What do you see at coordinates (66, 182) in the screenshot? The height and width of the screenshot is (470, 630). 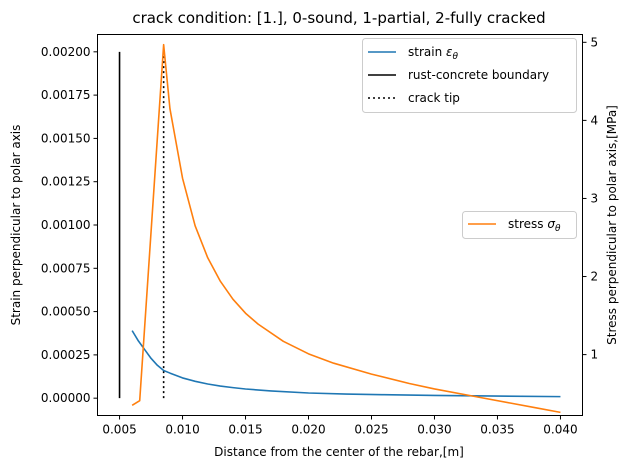 I see `left-y-tick-label: 0.00125` at bounding box center [66, 182].